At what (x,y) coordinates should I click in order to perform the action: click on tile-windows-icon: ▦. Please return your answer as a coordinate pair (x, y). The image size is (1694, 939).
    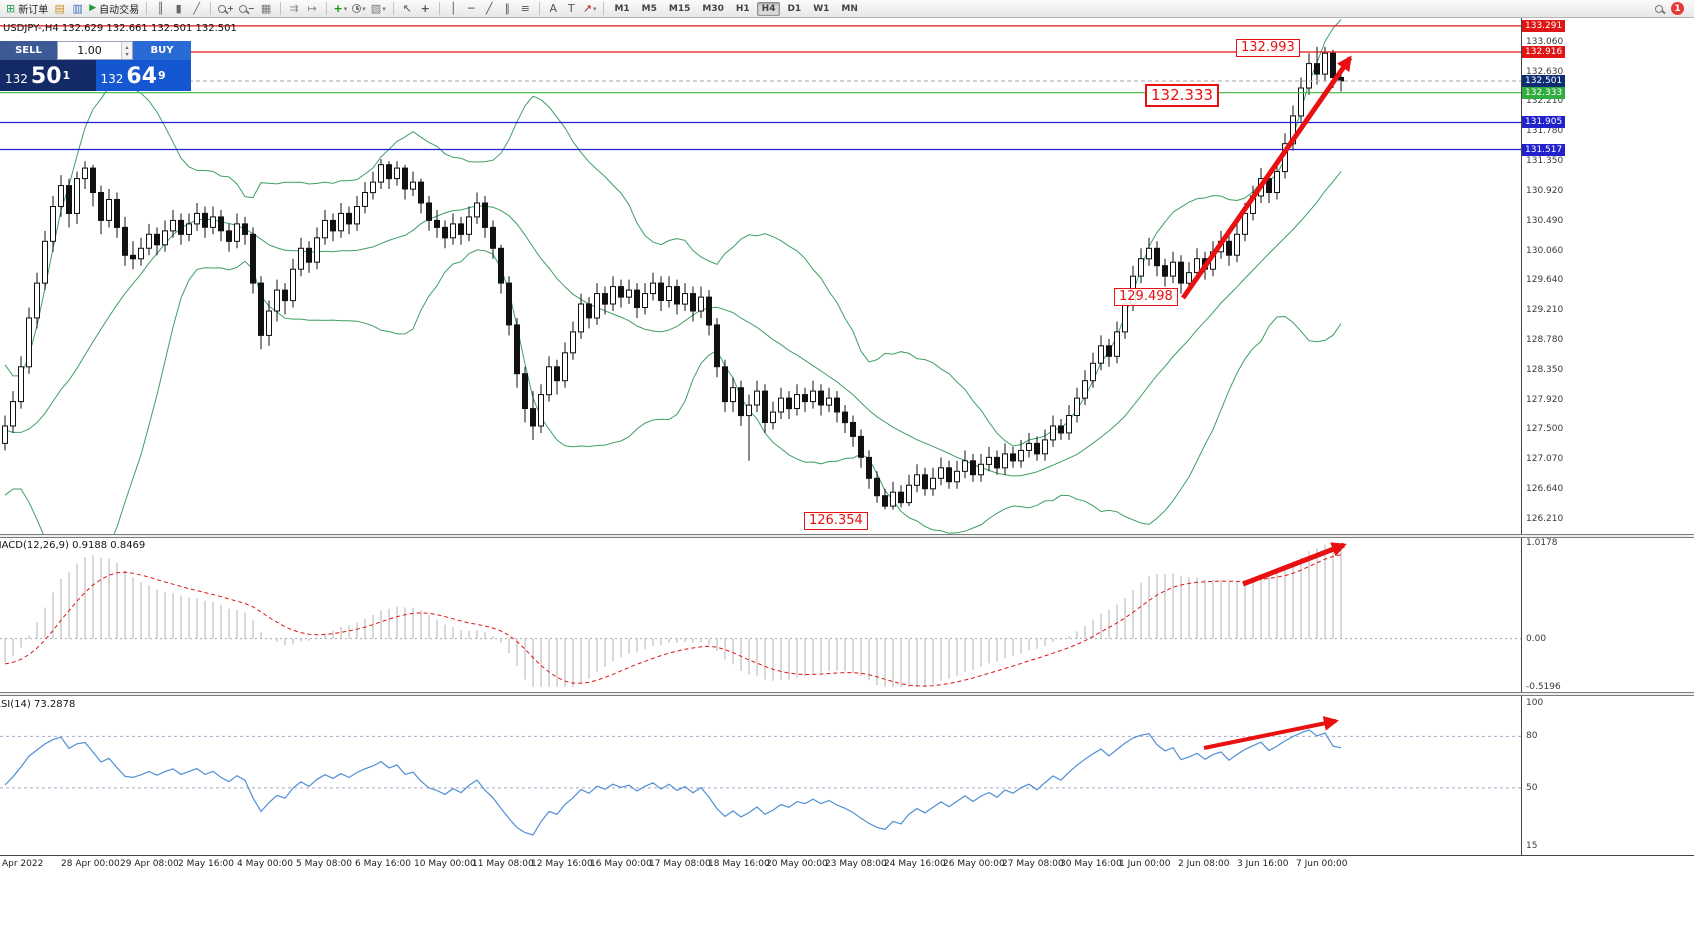
    Looking at the image, I should click on (266, 8).